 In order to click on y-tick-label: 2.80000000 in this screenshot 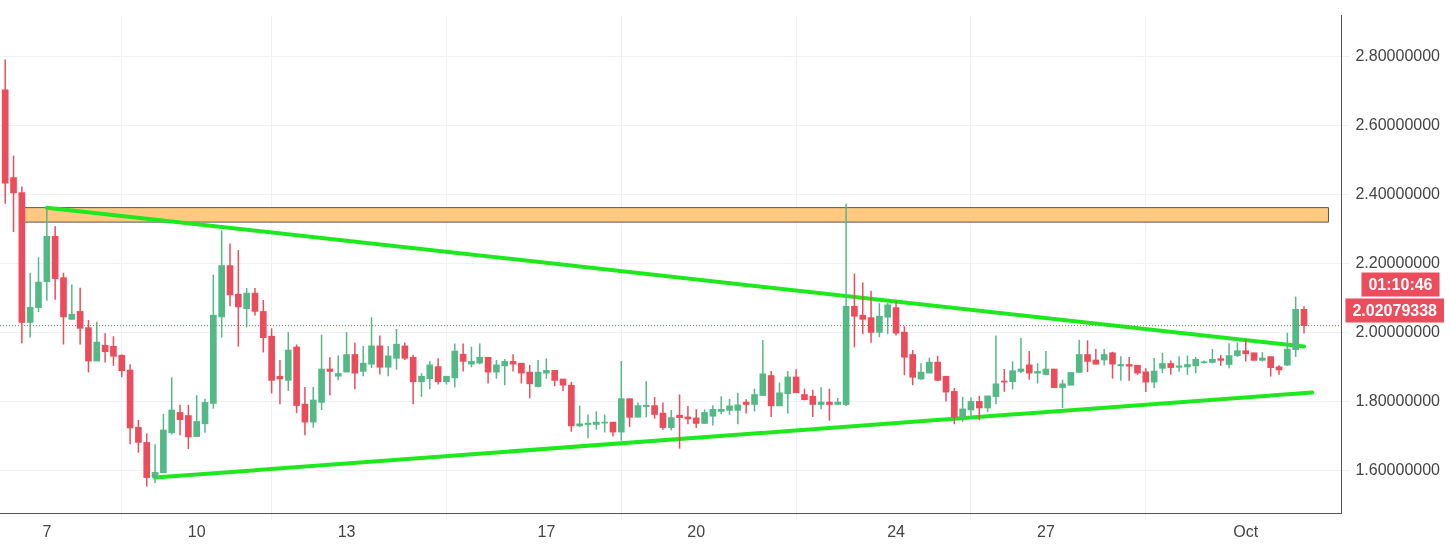, I will do `click(1398, 56)`.